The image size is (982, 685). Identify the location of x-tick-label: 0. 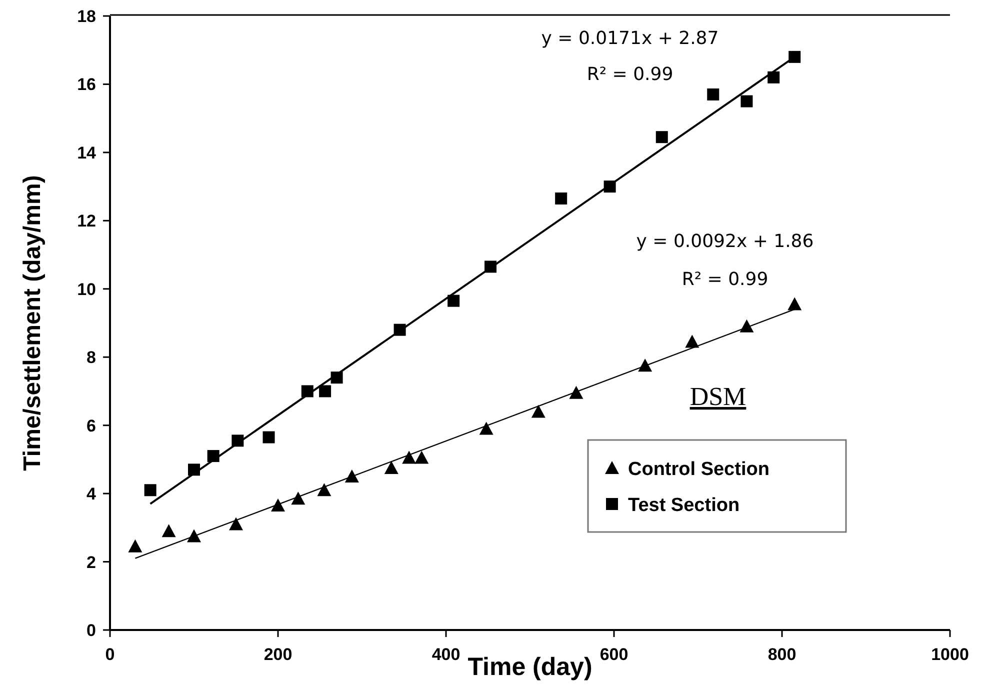
(110, 654).